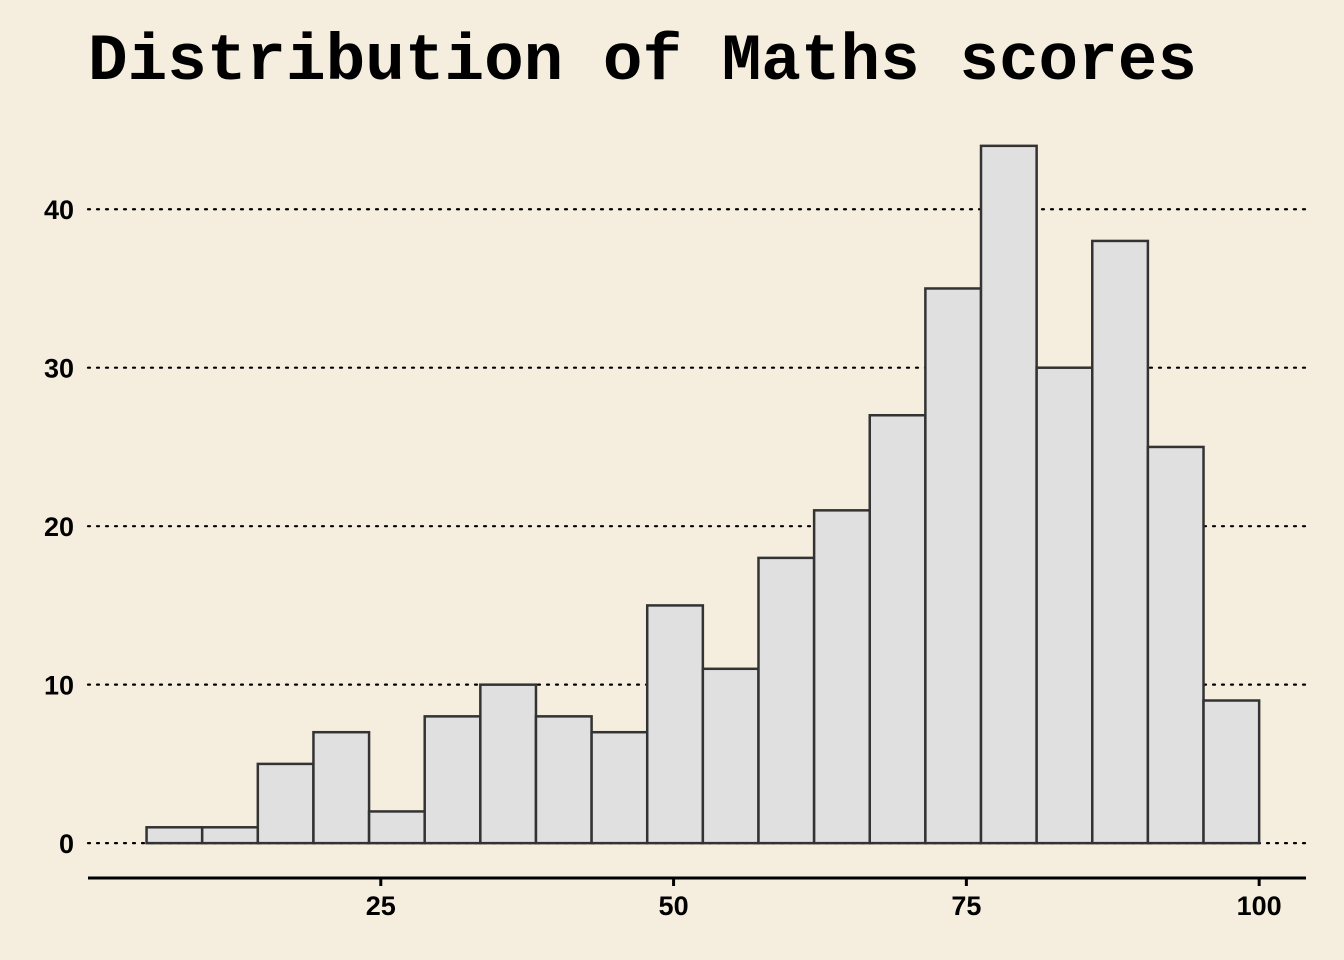  I want to click on y-tick-label-40: 40, so click(59, 210).